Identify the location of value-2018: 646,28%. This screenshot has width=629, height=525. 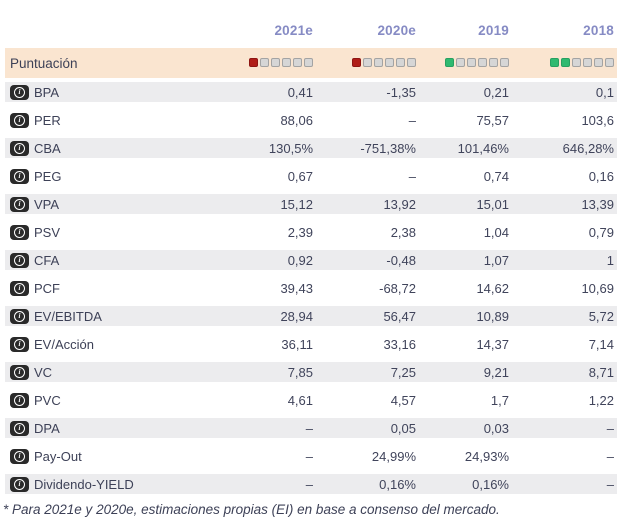
(588, 148).